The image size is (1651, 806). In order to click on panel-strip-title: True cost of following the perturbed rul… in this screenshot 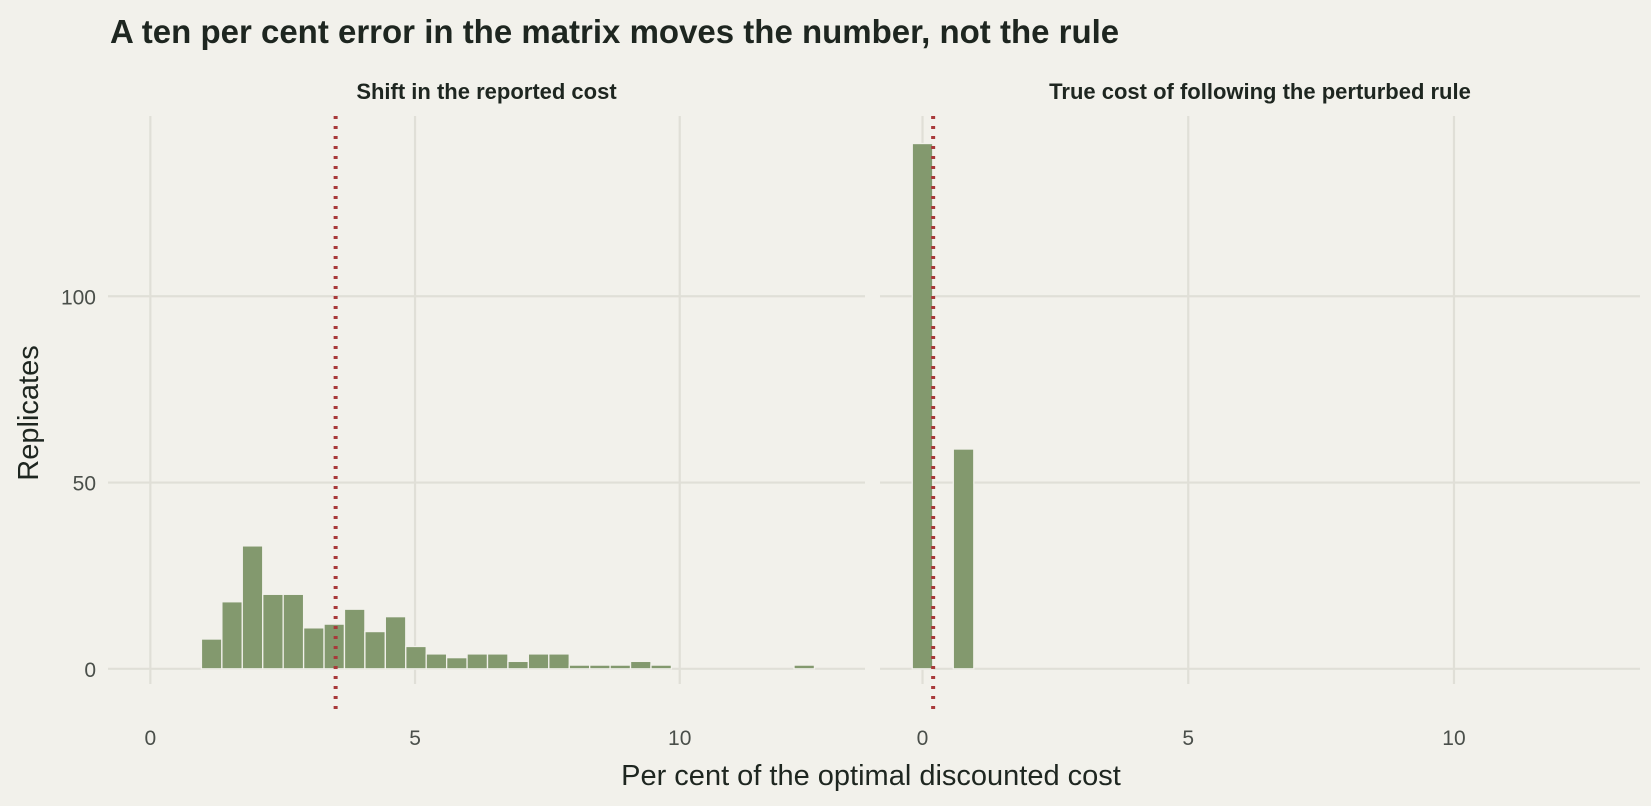, I will do `click(1260, 91)`.